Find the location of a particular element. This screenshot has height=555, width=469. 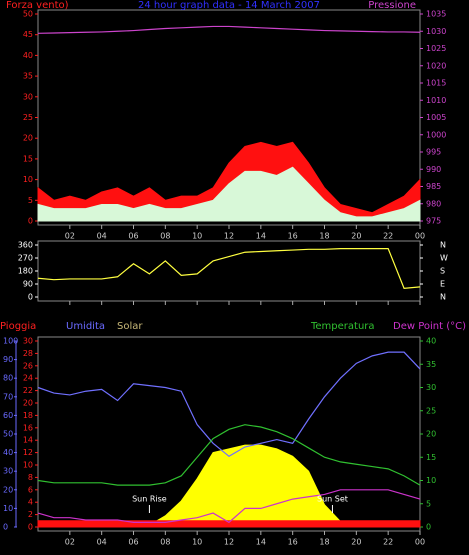

y-tick-label: 16 is located at coordinates (28, 427).